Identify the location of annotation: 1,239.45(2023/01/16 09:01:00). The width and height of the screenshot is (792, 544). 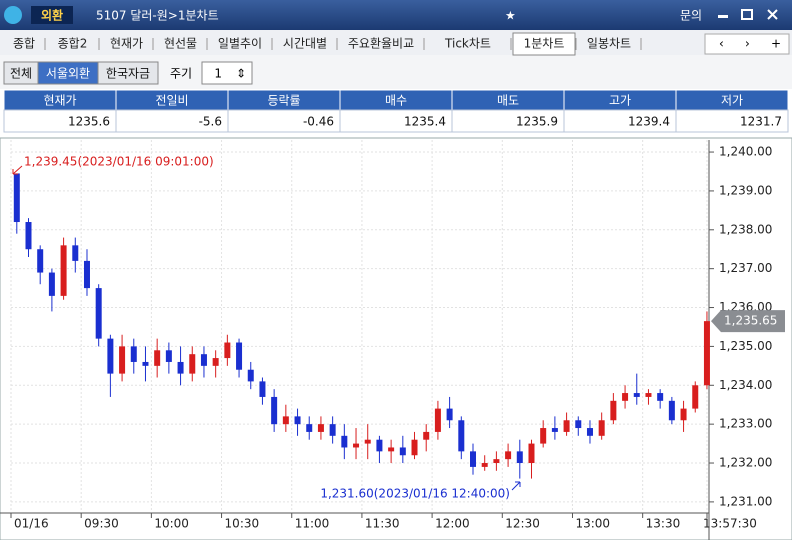
(119, 162).